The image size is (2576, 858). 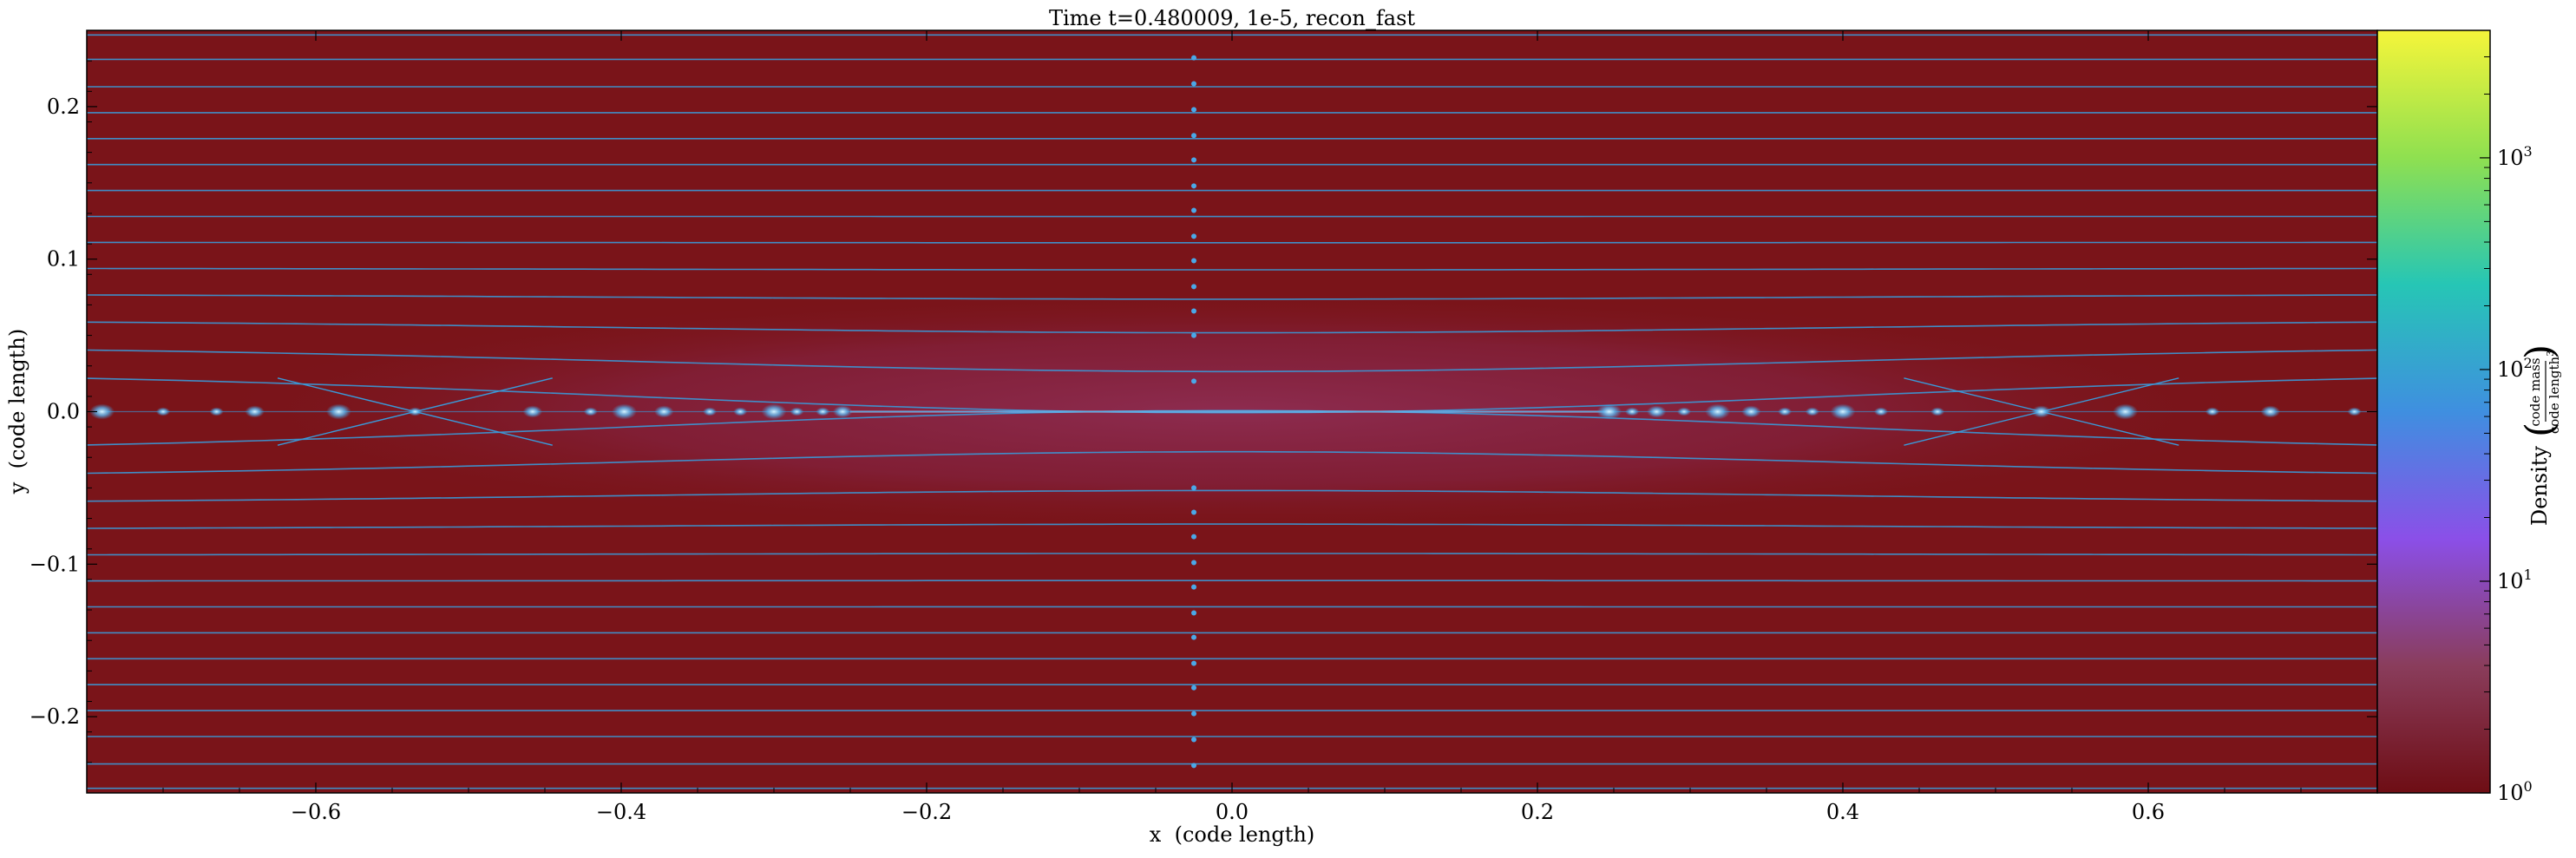 What do you see at coordinates (1225, 412) in the screenshot?
I see `plasmoids-group` at bounding box center [1225, 412].